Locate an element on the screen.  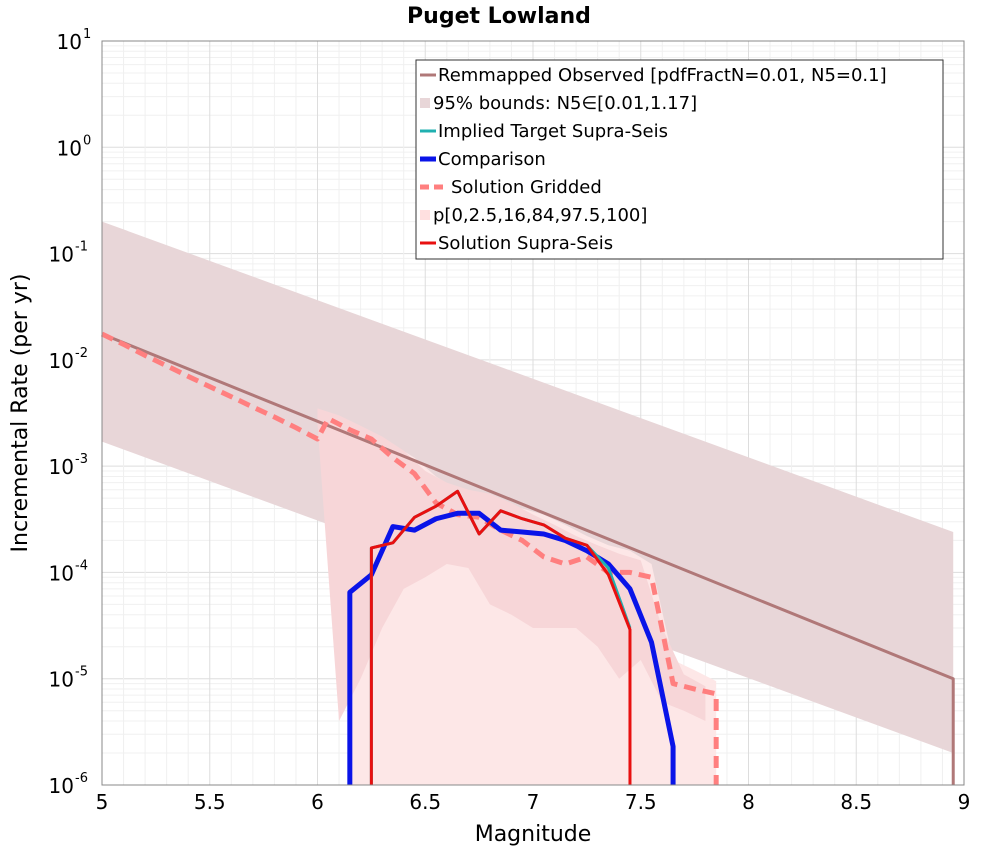
legend-label: Comparison is located at coordinates (492, 159).